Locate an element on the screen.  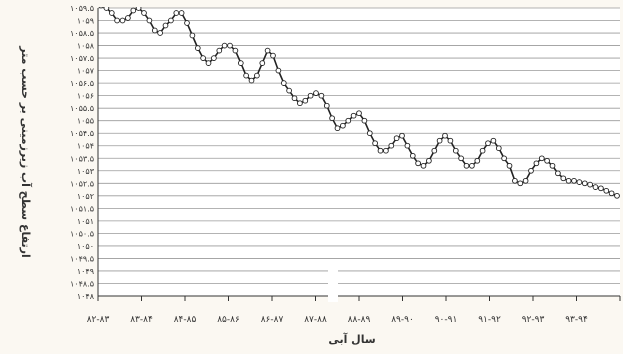
y-tick-label: ۱۰۵۰.۵ is located at coordinates (82, 233).